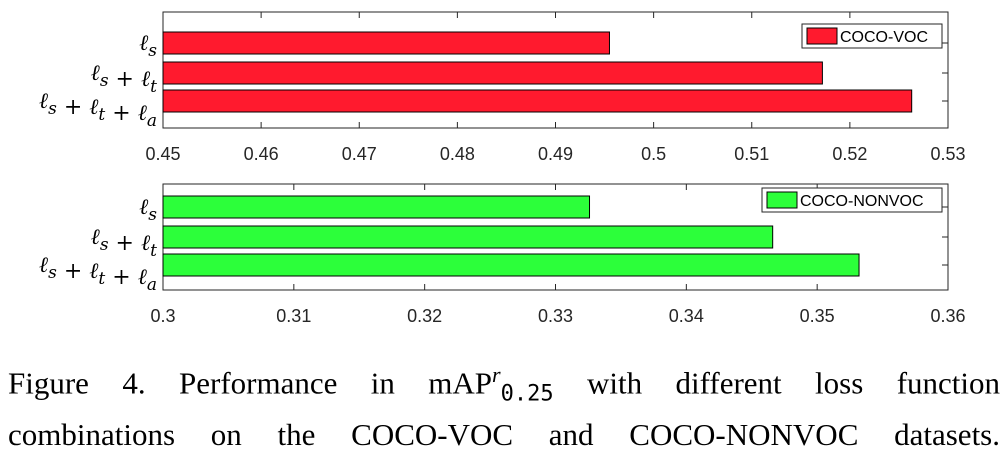 The image size is (1008, 458). I want to click on x-tick-label: 0.35, so click(817, 316).